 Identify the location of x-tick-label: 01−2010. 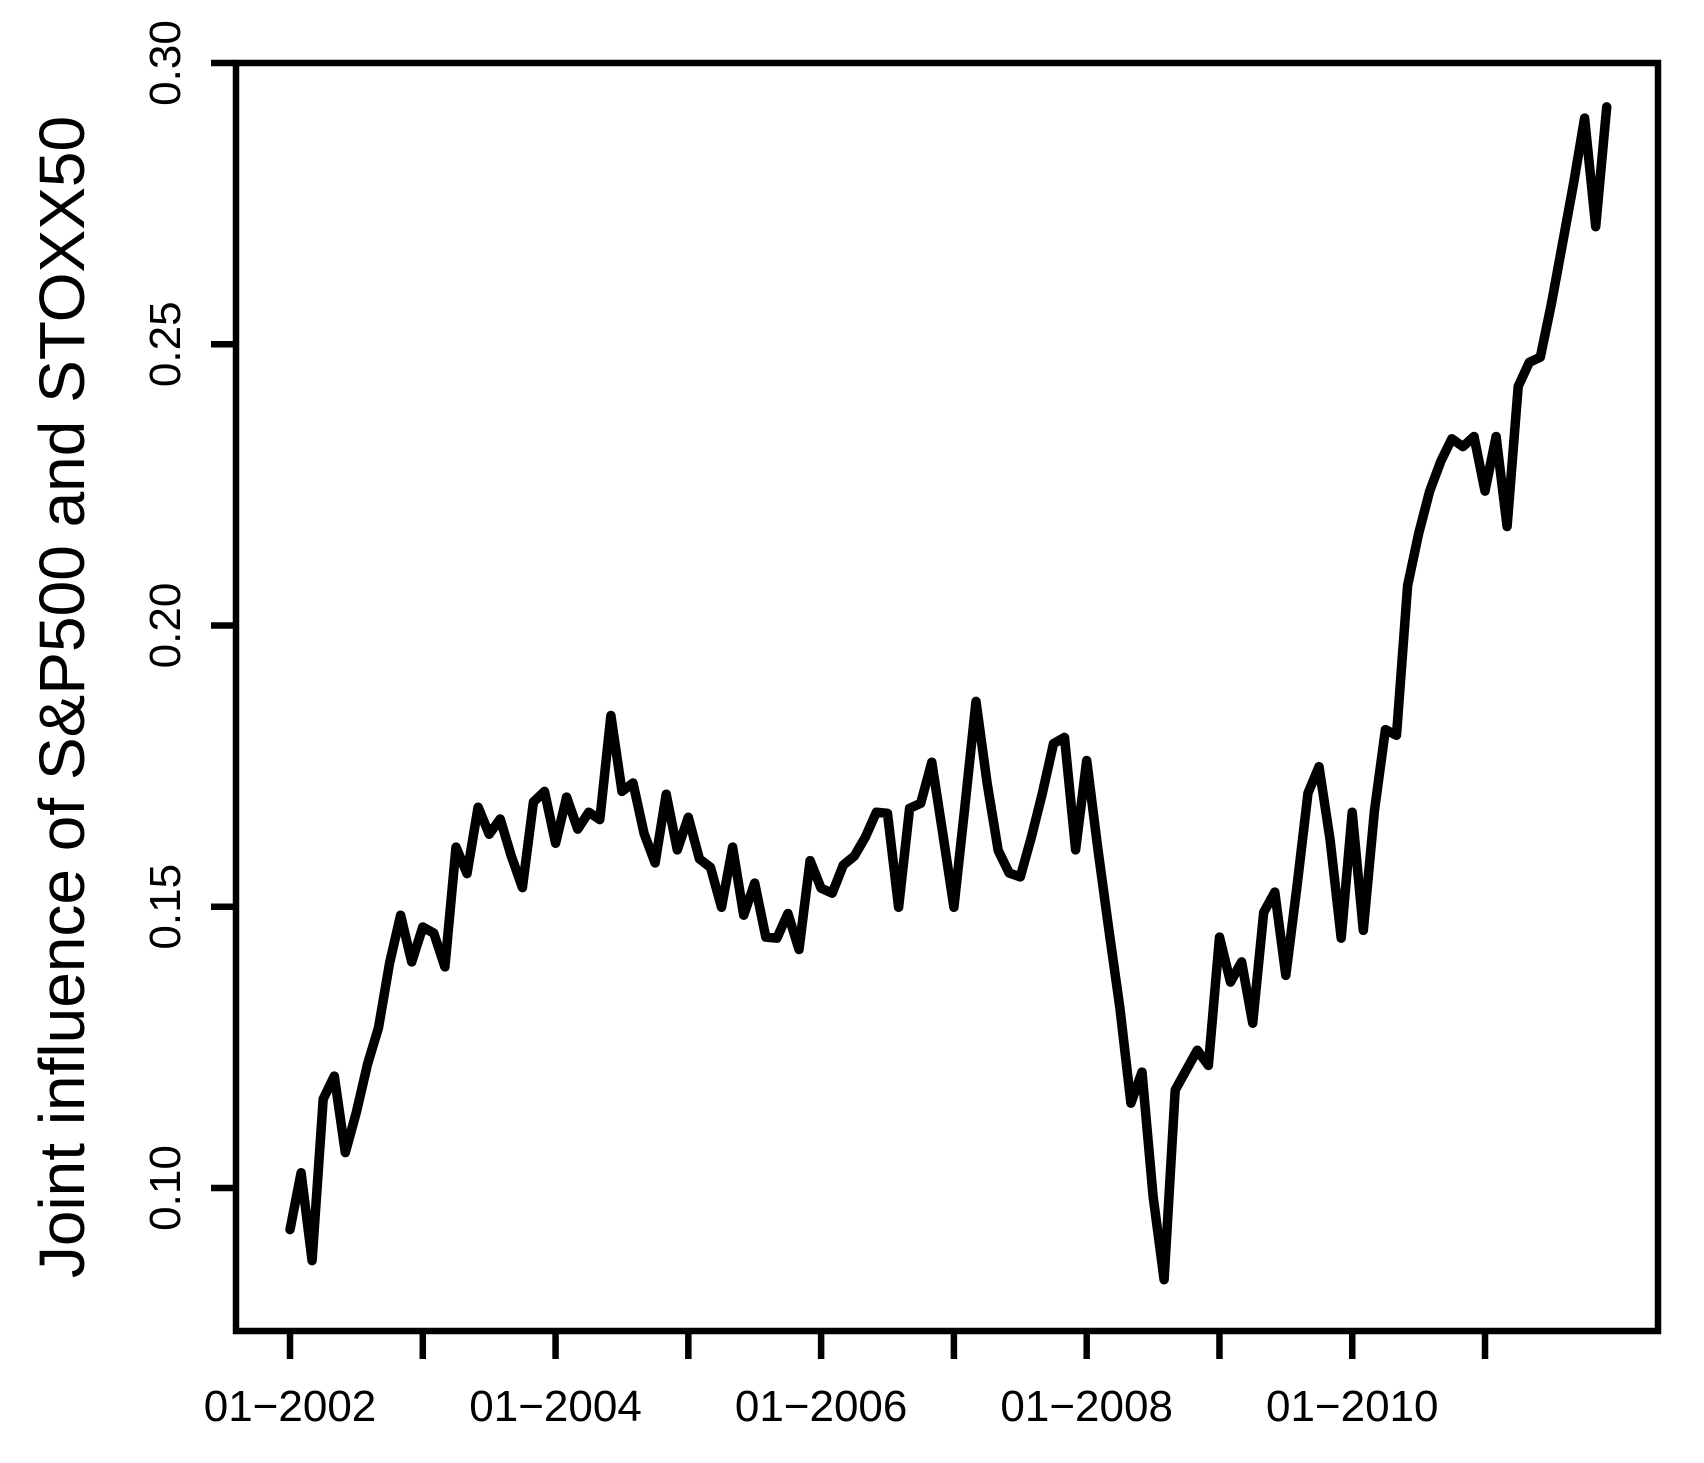
(1352, 1406).